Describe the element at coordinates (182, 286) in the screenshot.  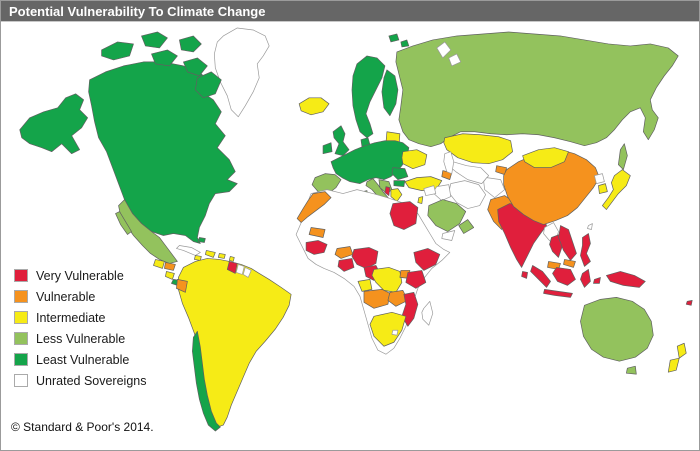
I see `region-ecuador` at that location.